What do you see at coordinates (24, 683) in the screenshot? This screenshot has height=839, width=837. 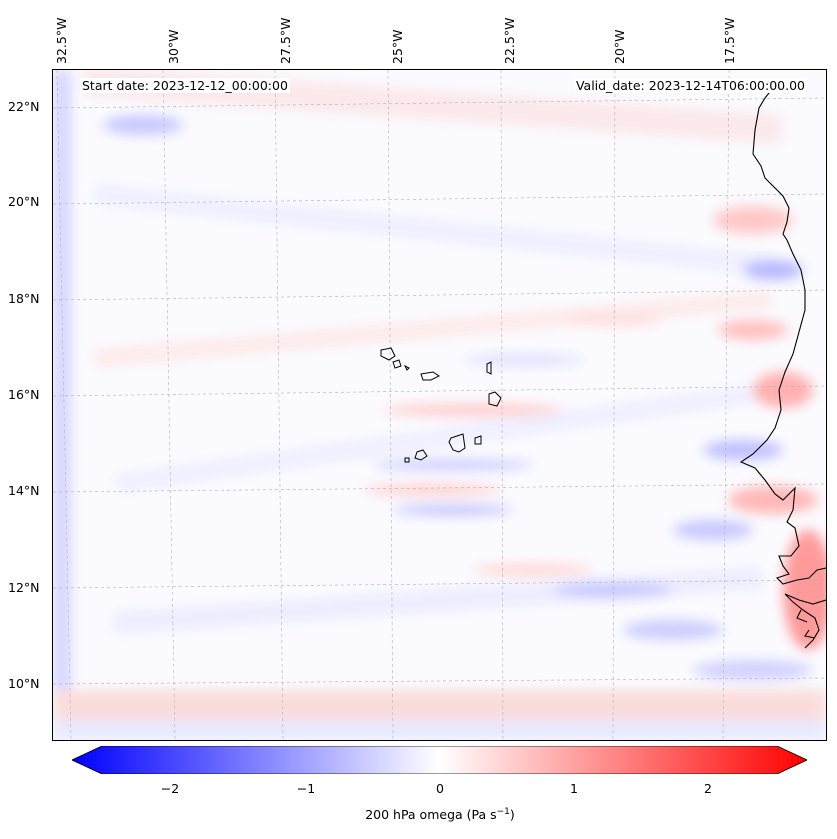 I see `lat-label-10n: 10°N` at bounding box center [24, 683].